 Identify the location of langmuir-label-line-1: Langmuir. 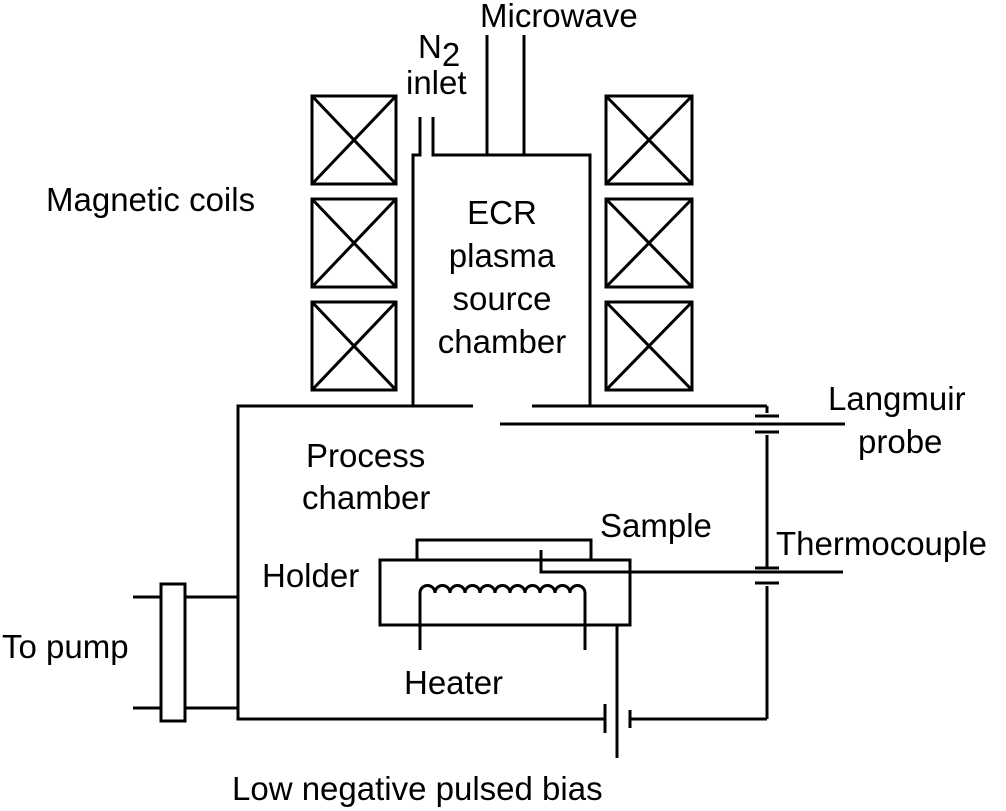
(897, 398).